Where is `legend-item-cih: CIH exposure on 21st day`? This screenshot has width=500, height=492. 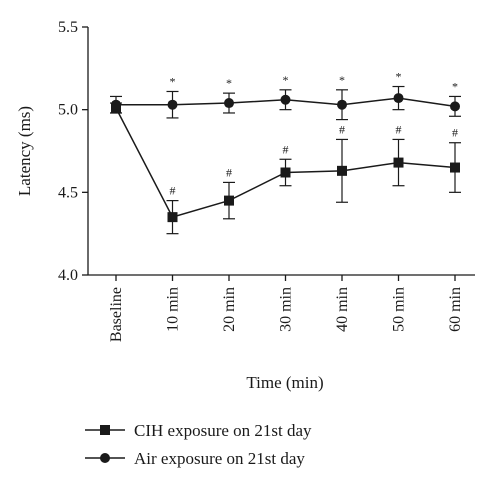
legend-item-cih: CIH exposure on 21st day is located at coordinates (198, 430).